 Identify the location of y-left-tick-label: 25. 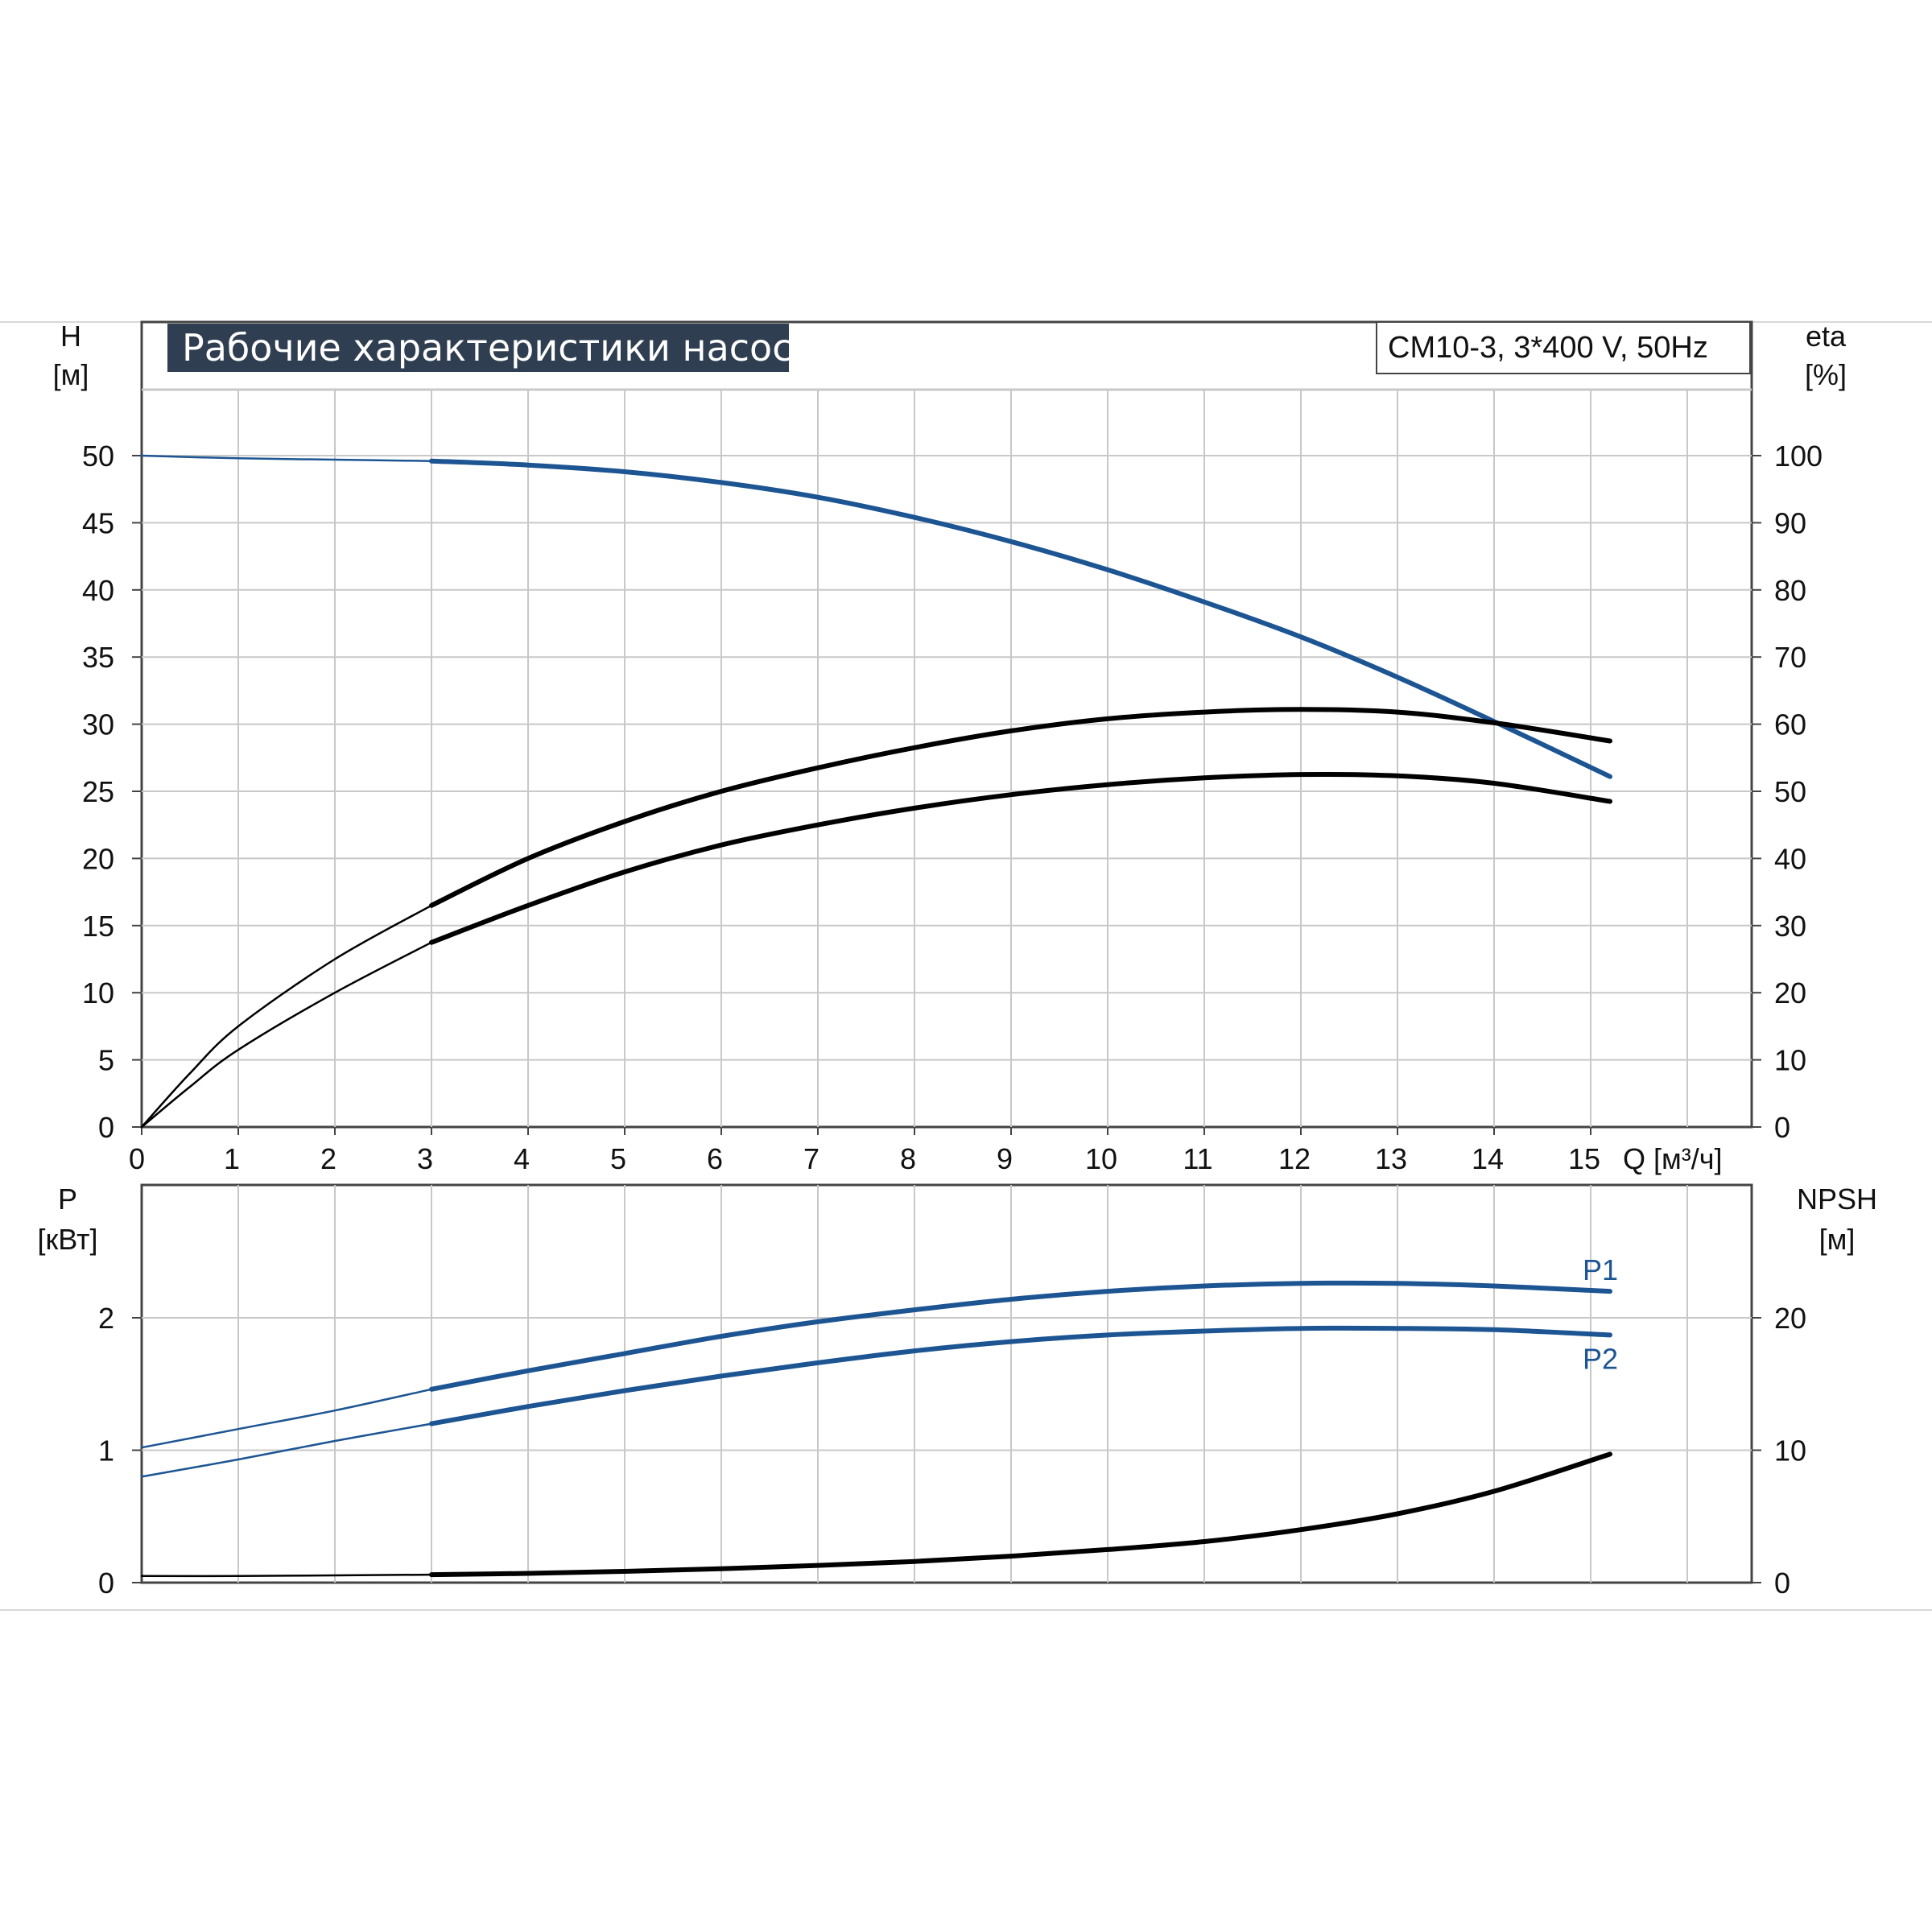
(98, 791).